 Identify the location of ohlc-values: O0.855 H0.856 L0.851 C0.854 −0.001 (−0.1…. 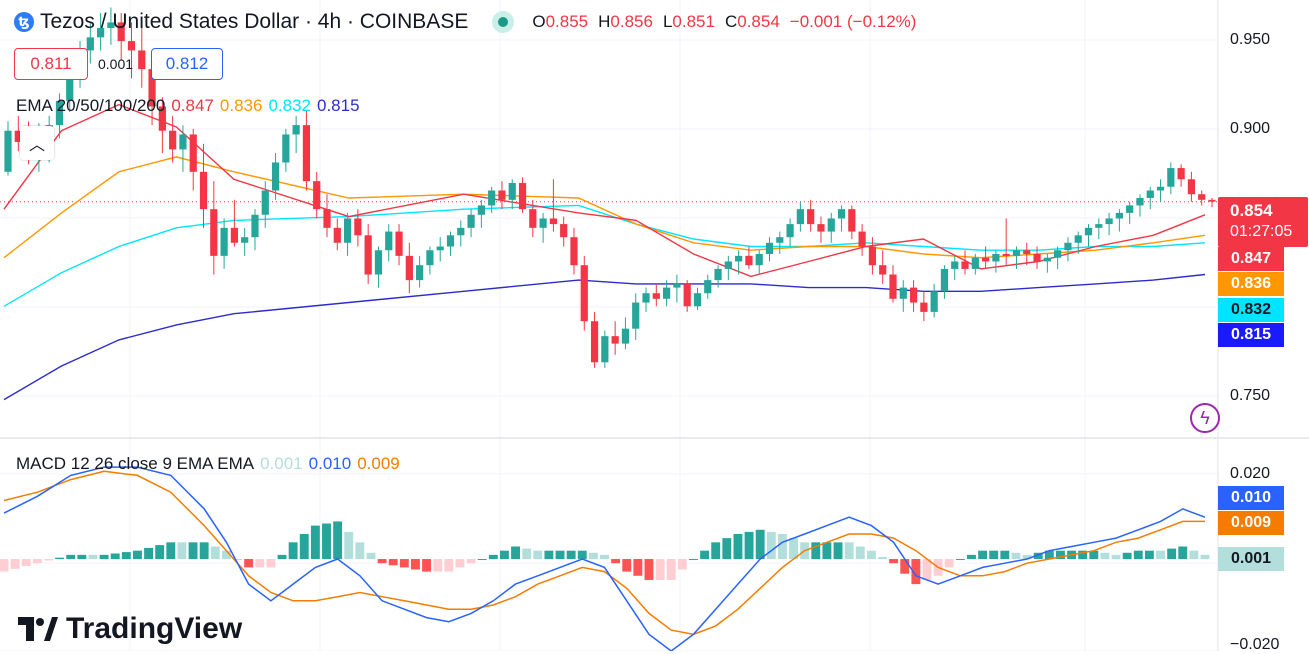
(724, 21).